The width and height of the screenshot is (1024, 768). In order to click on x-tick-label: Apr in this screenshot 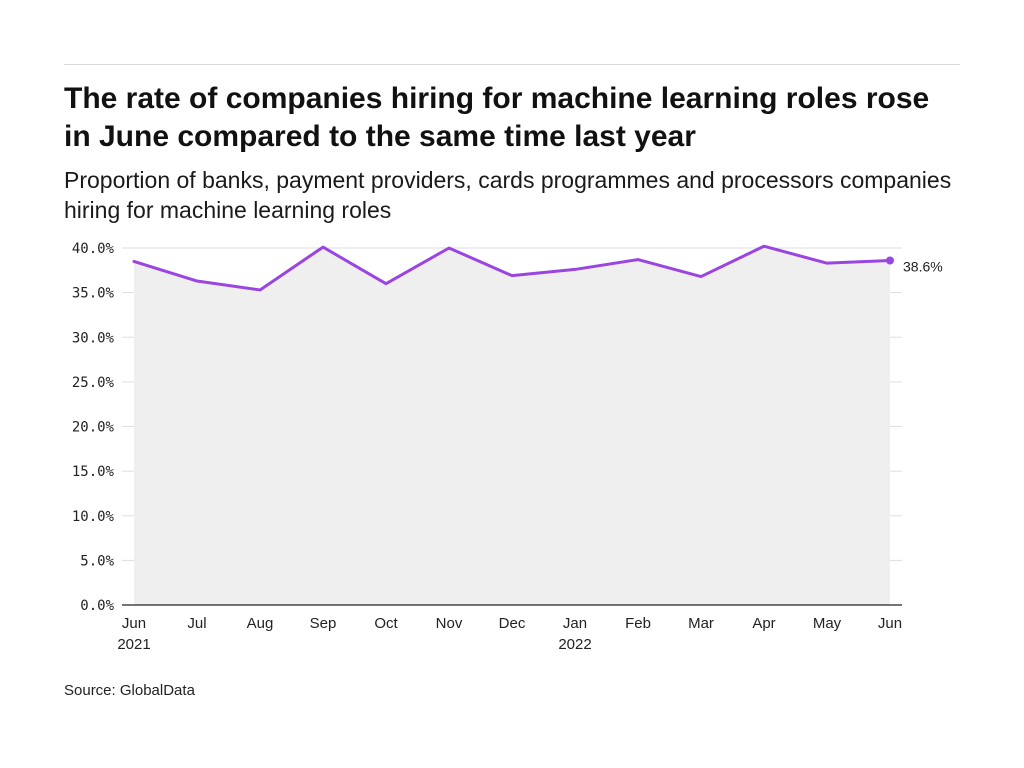, I will do `click(763, 623)`.